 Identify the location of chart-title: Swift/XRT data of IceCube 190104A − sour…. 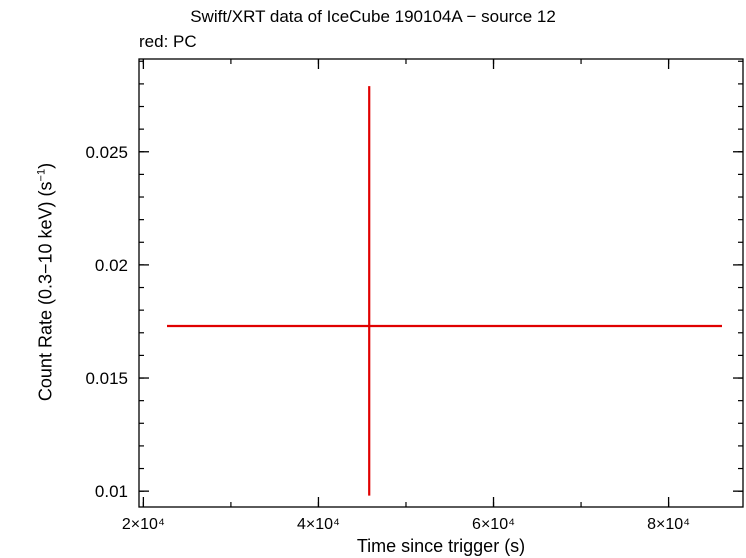
(373, 16).